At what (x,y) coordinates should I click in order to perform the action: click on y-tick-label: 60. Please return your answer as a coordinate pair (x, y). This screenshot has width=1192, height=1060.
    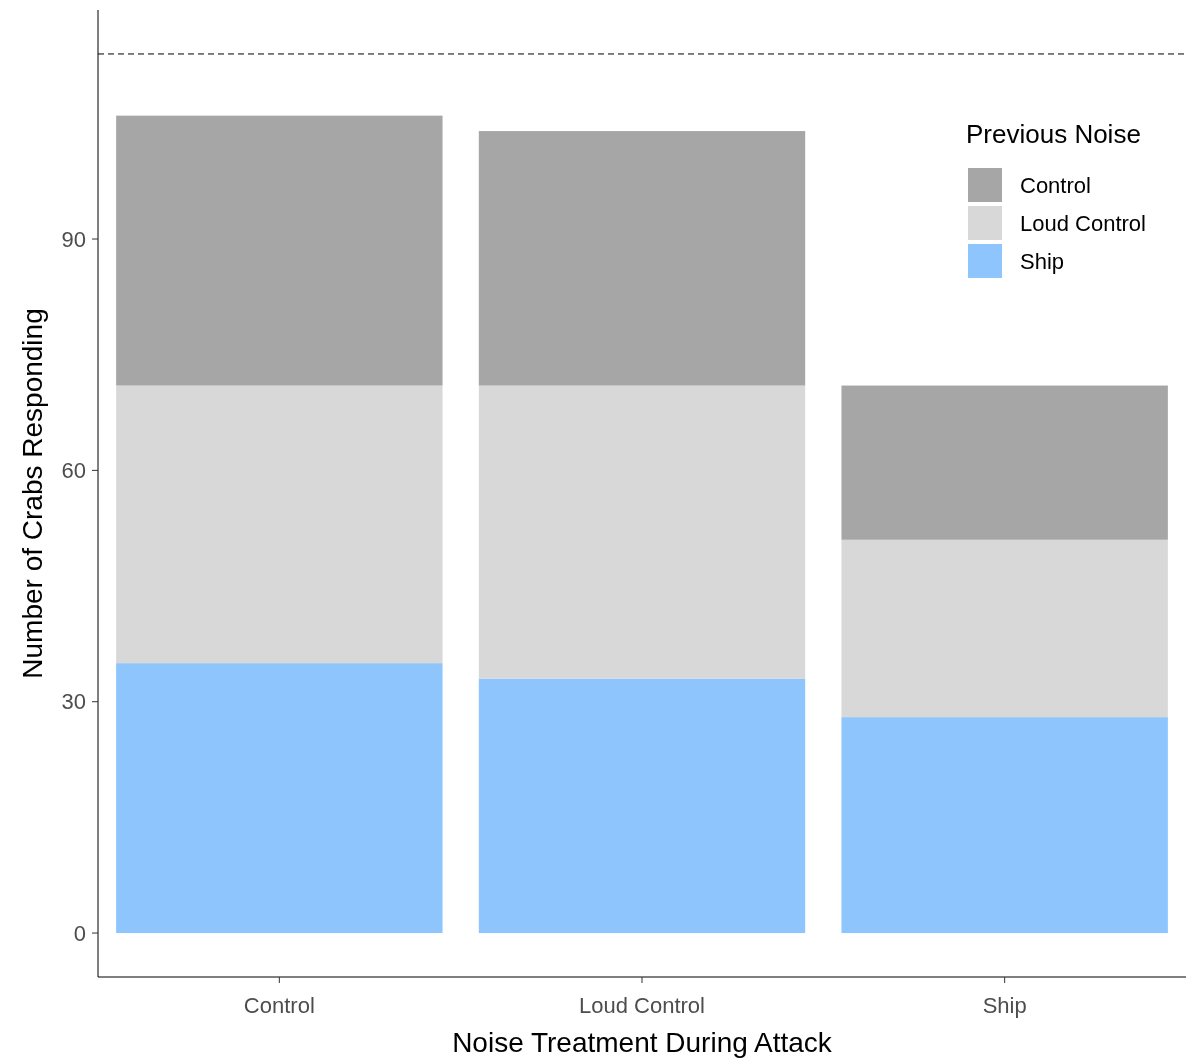
    Looking at the image, I should click on (73, 471).